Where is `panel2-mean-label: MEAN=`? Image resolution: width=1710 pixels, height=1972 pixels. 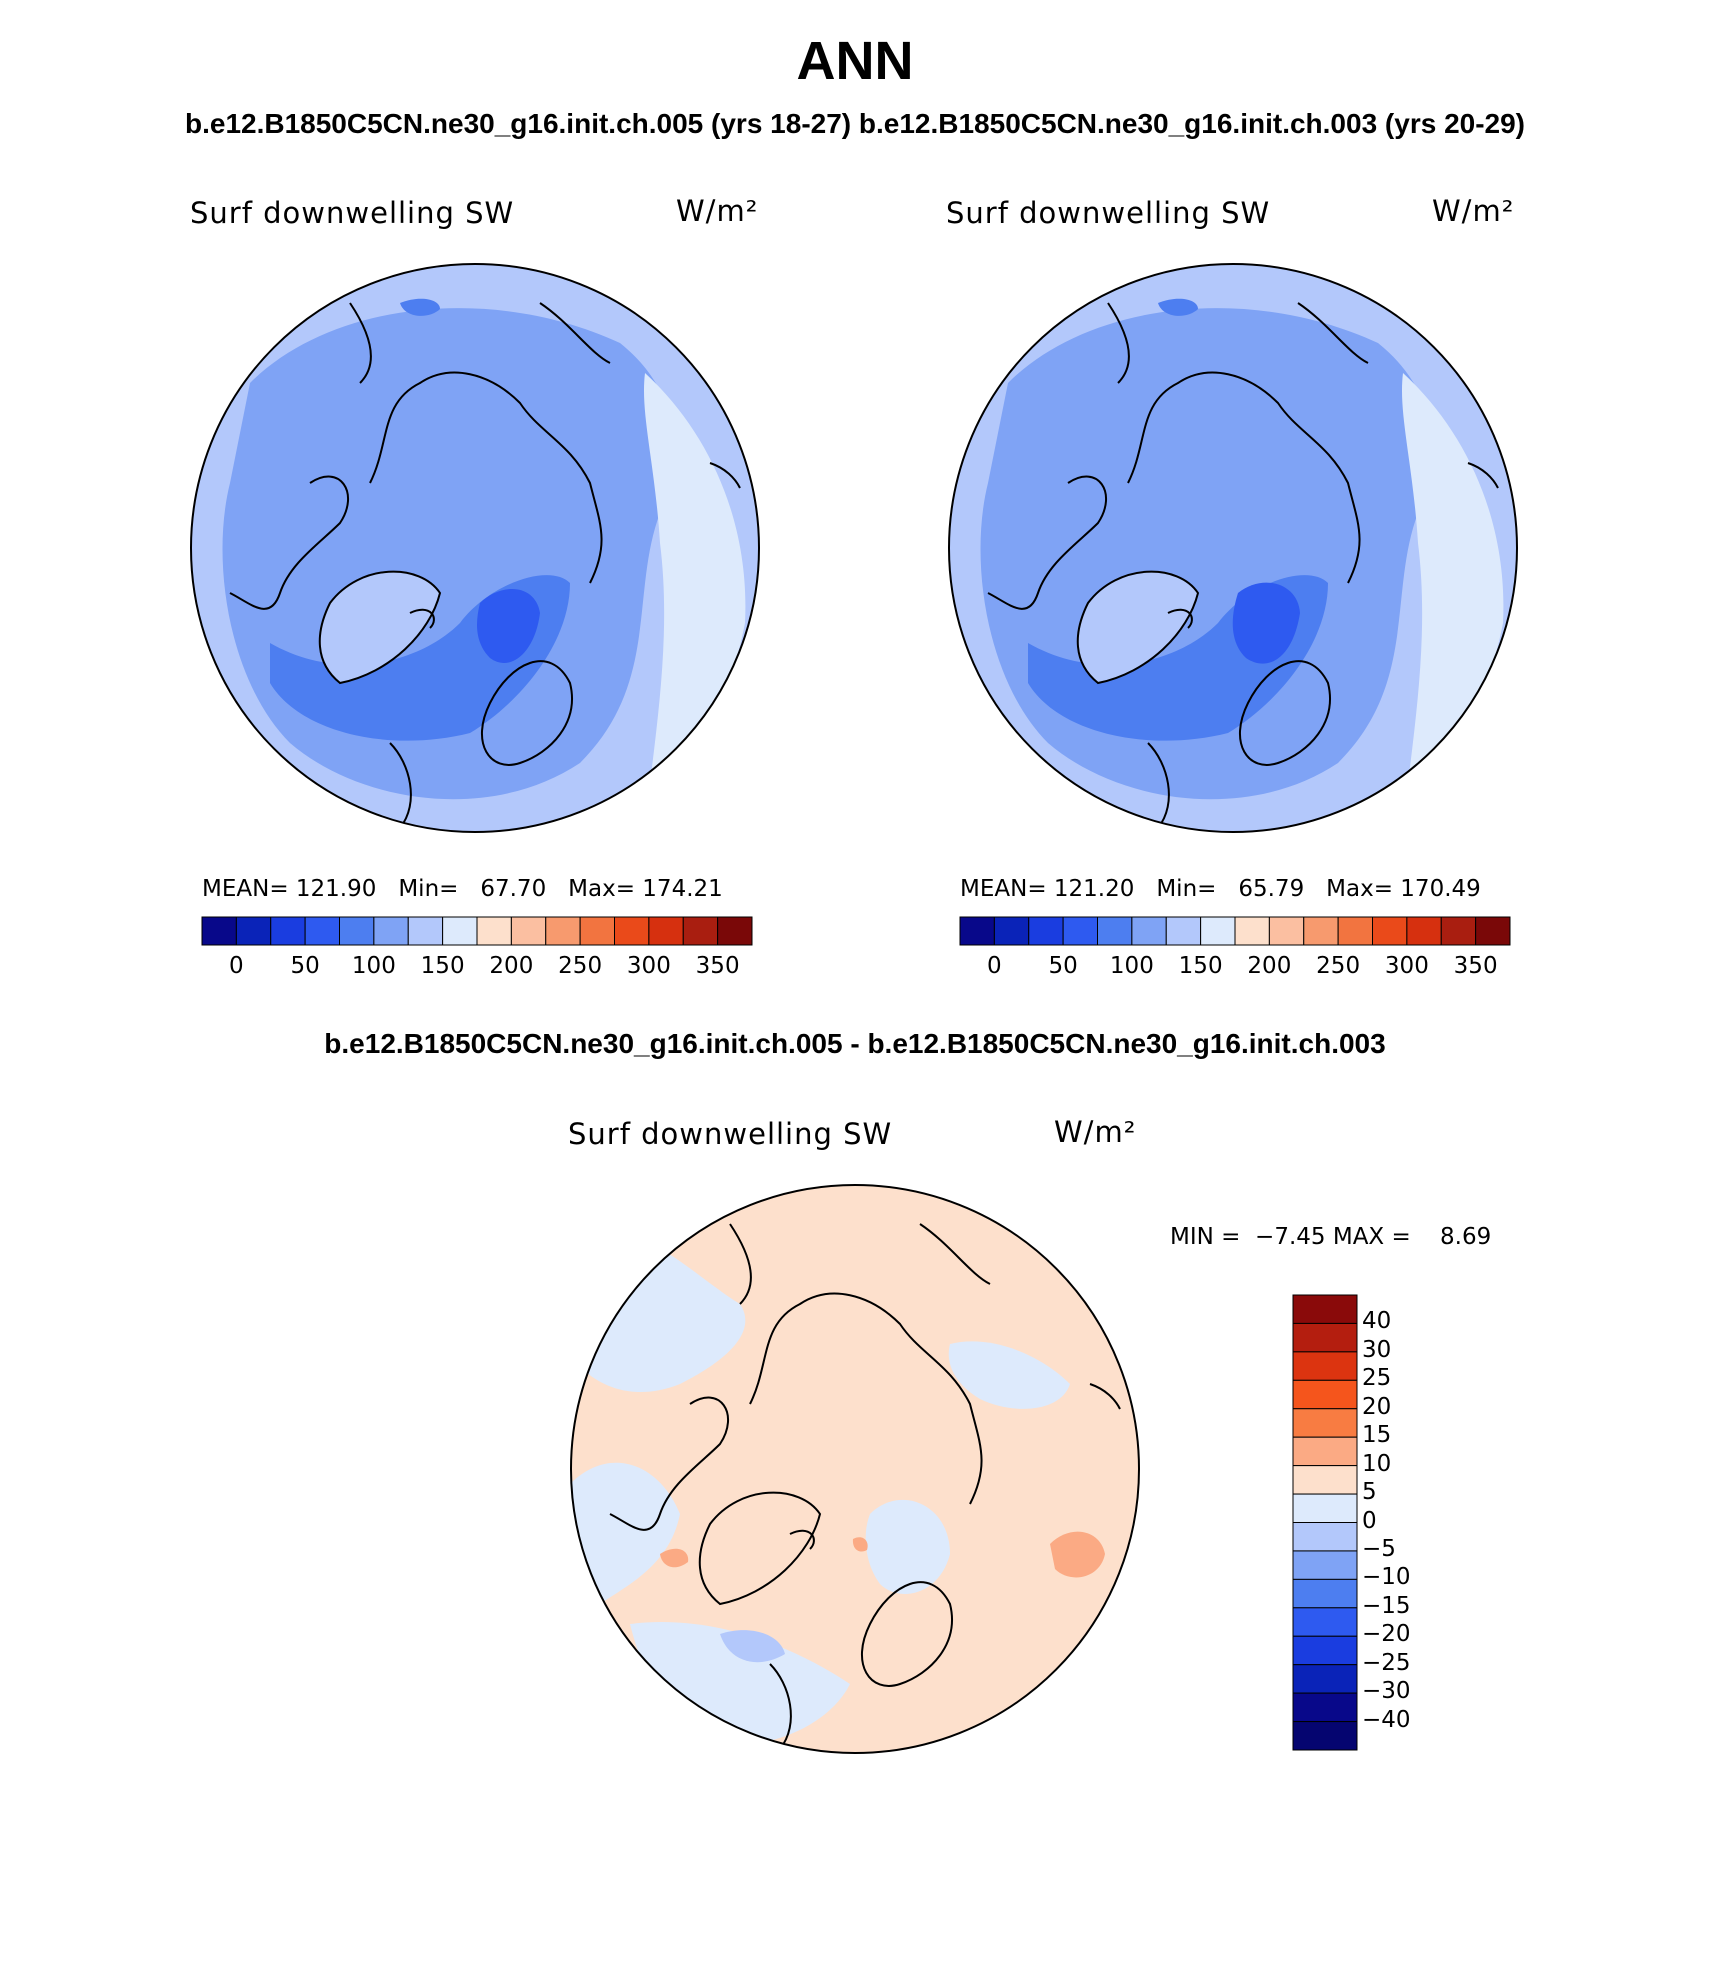
panel2-mean-label: MEAN= is located at coordinates (1003, 889).